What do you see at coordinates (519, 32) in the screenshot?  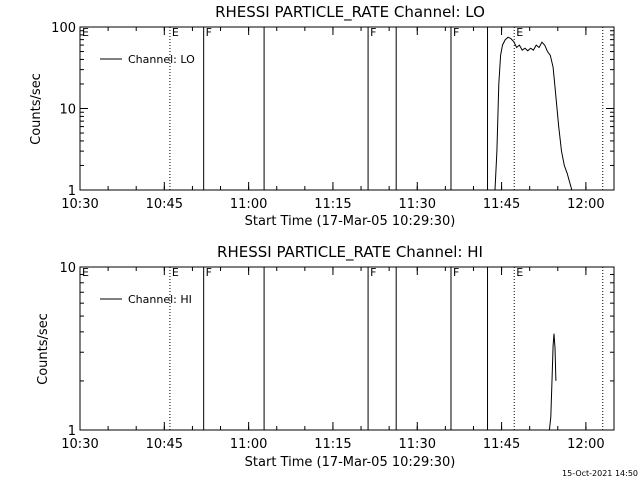 I see `lo-event-flag-7: E` at bounding box center [519, 32].